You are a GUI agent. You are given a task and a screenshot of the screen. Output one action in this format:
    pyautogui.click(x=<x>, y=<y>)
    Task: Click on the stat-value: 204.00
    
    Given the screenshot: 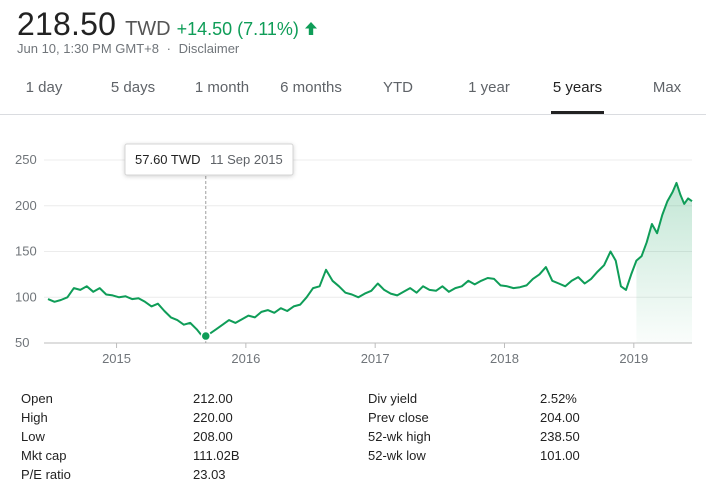 What is the action you would take?
    pyautogui.click(x=560, y=417)
    